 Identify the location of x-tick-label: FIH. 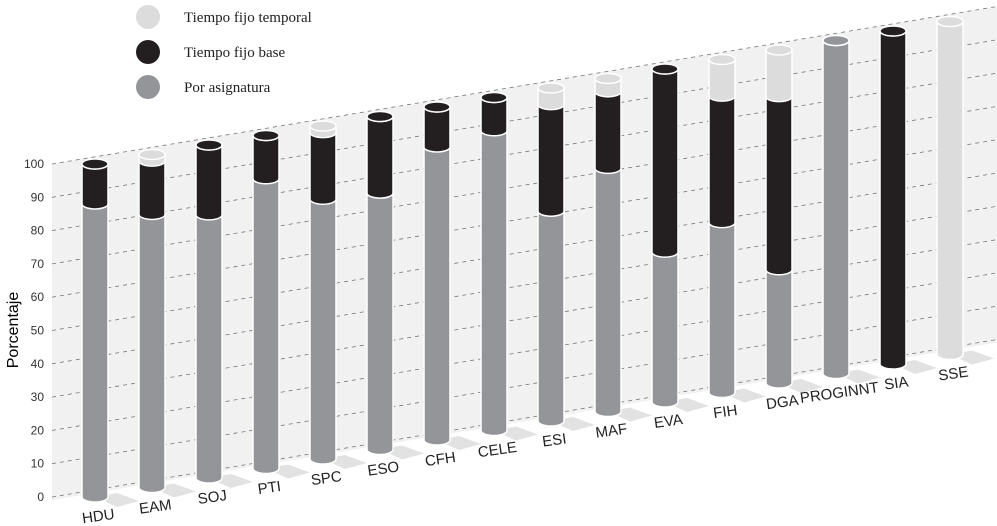
(725, 412).